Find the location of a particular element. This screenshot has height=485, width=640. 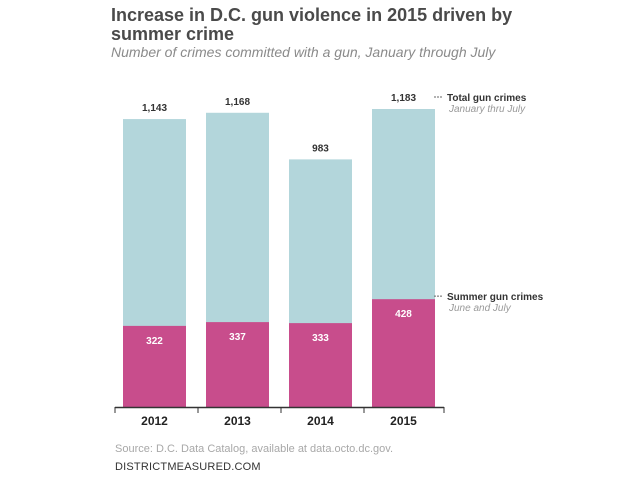

summer-value-label-2012: 322 is located at coordinates (154, 341).